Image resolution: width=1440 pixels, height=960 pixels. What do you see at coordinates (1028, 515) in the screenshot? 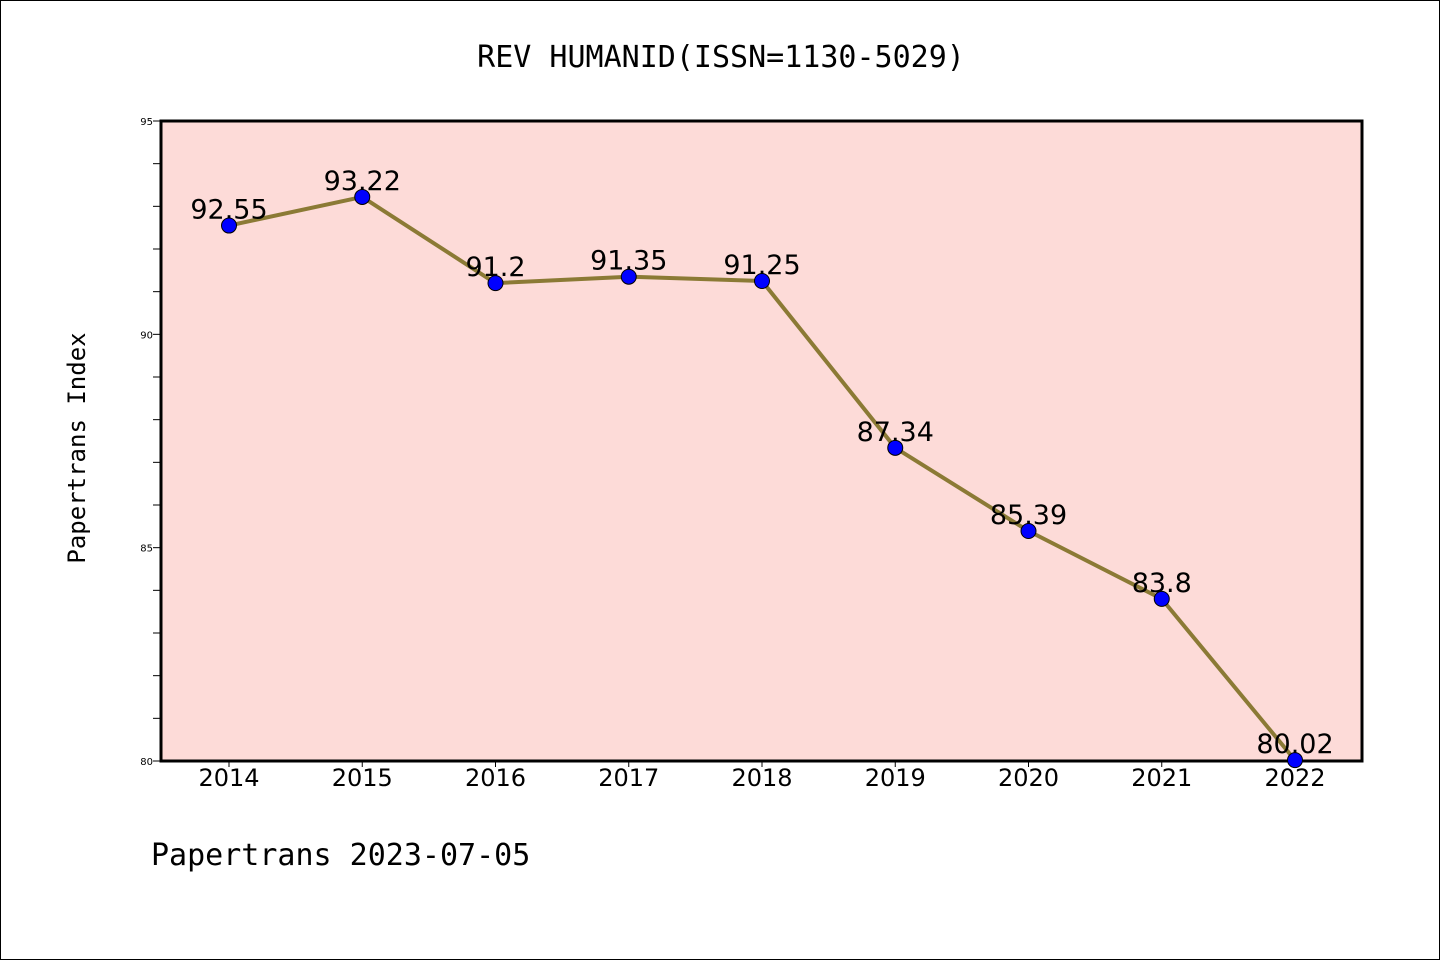
I see `data-label: 85.39` at bounding box center [1028, 515].